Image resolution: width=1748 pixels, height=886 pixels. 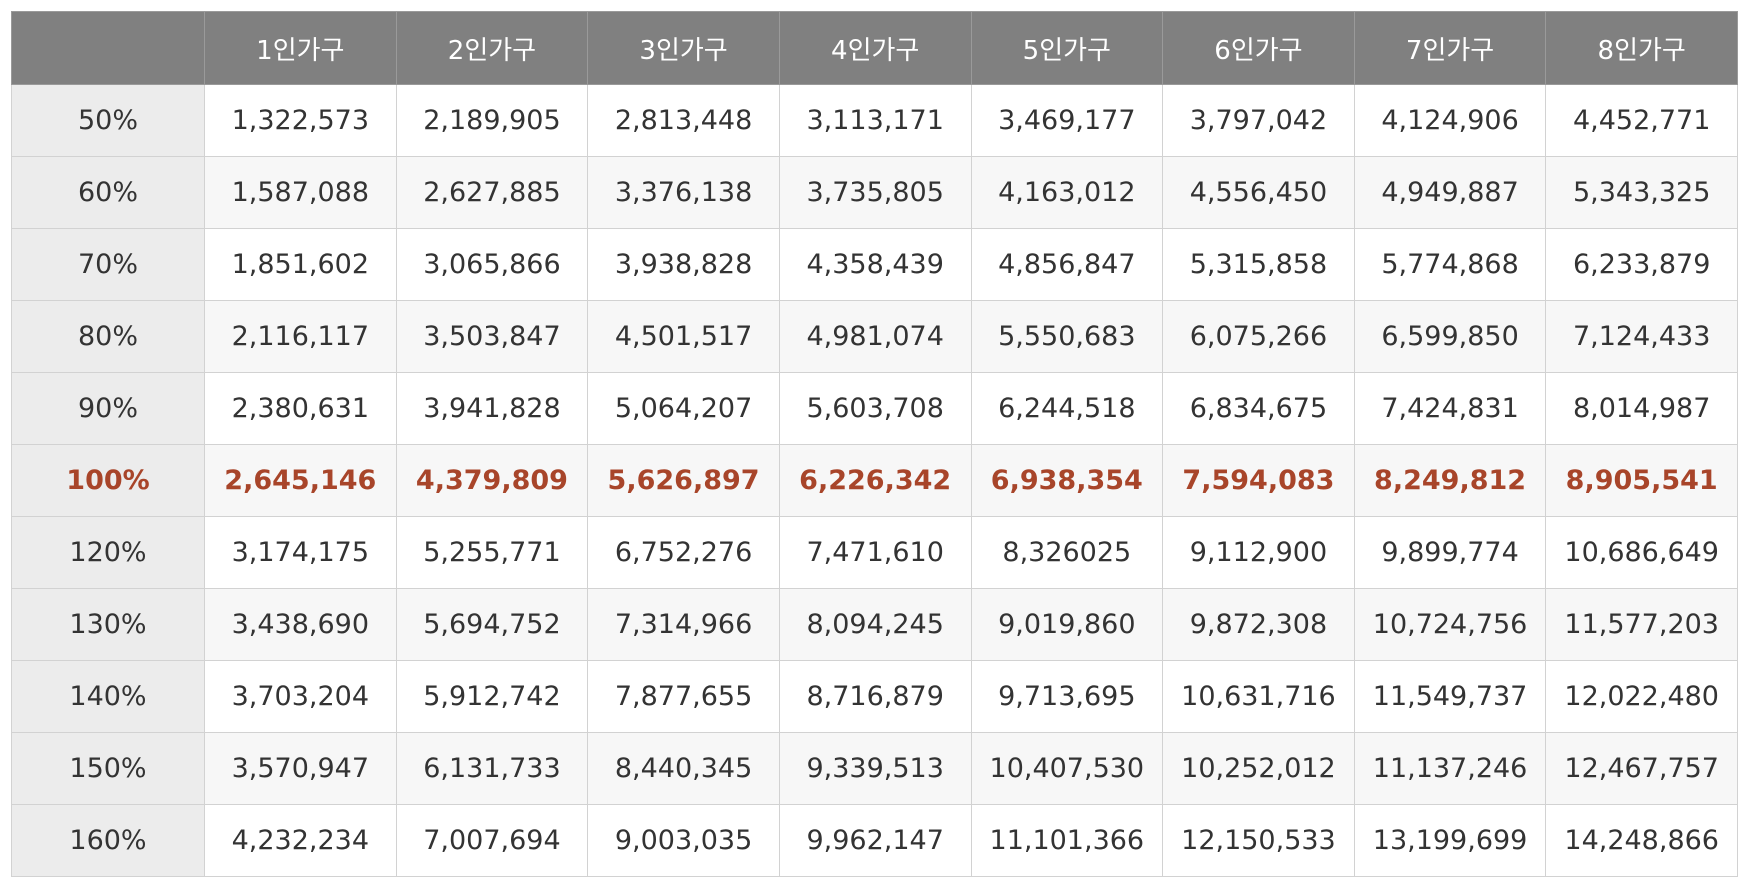 I want to click on value-cell: 11,101,366, so click(x=1067, y=840).